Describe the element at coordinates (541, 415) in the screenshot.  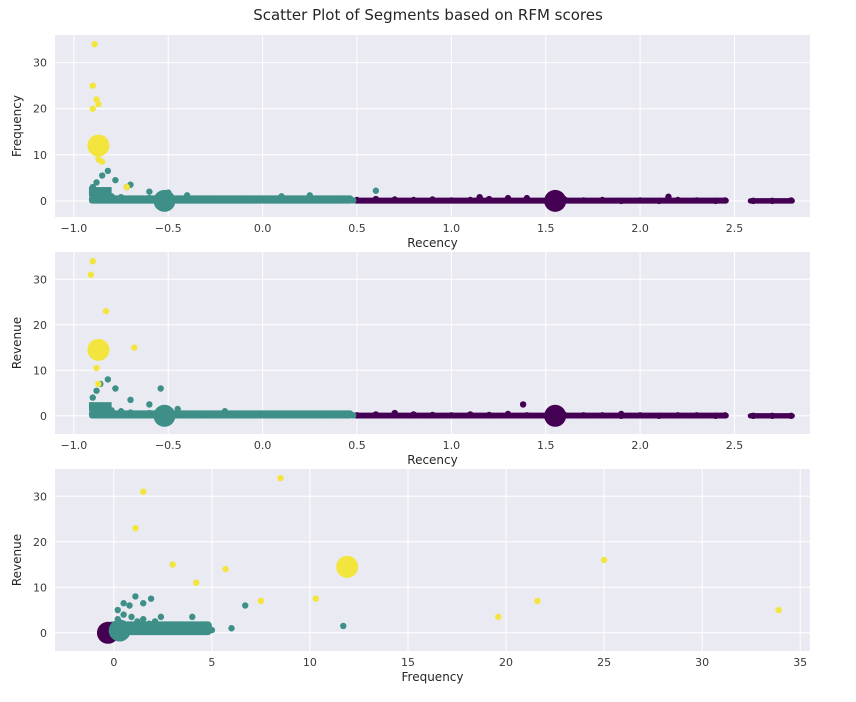
I see `cluster-0-band` at that location.